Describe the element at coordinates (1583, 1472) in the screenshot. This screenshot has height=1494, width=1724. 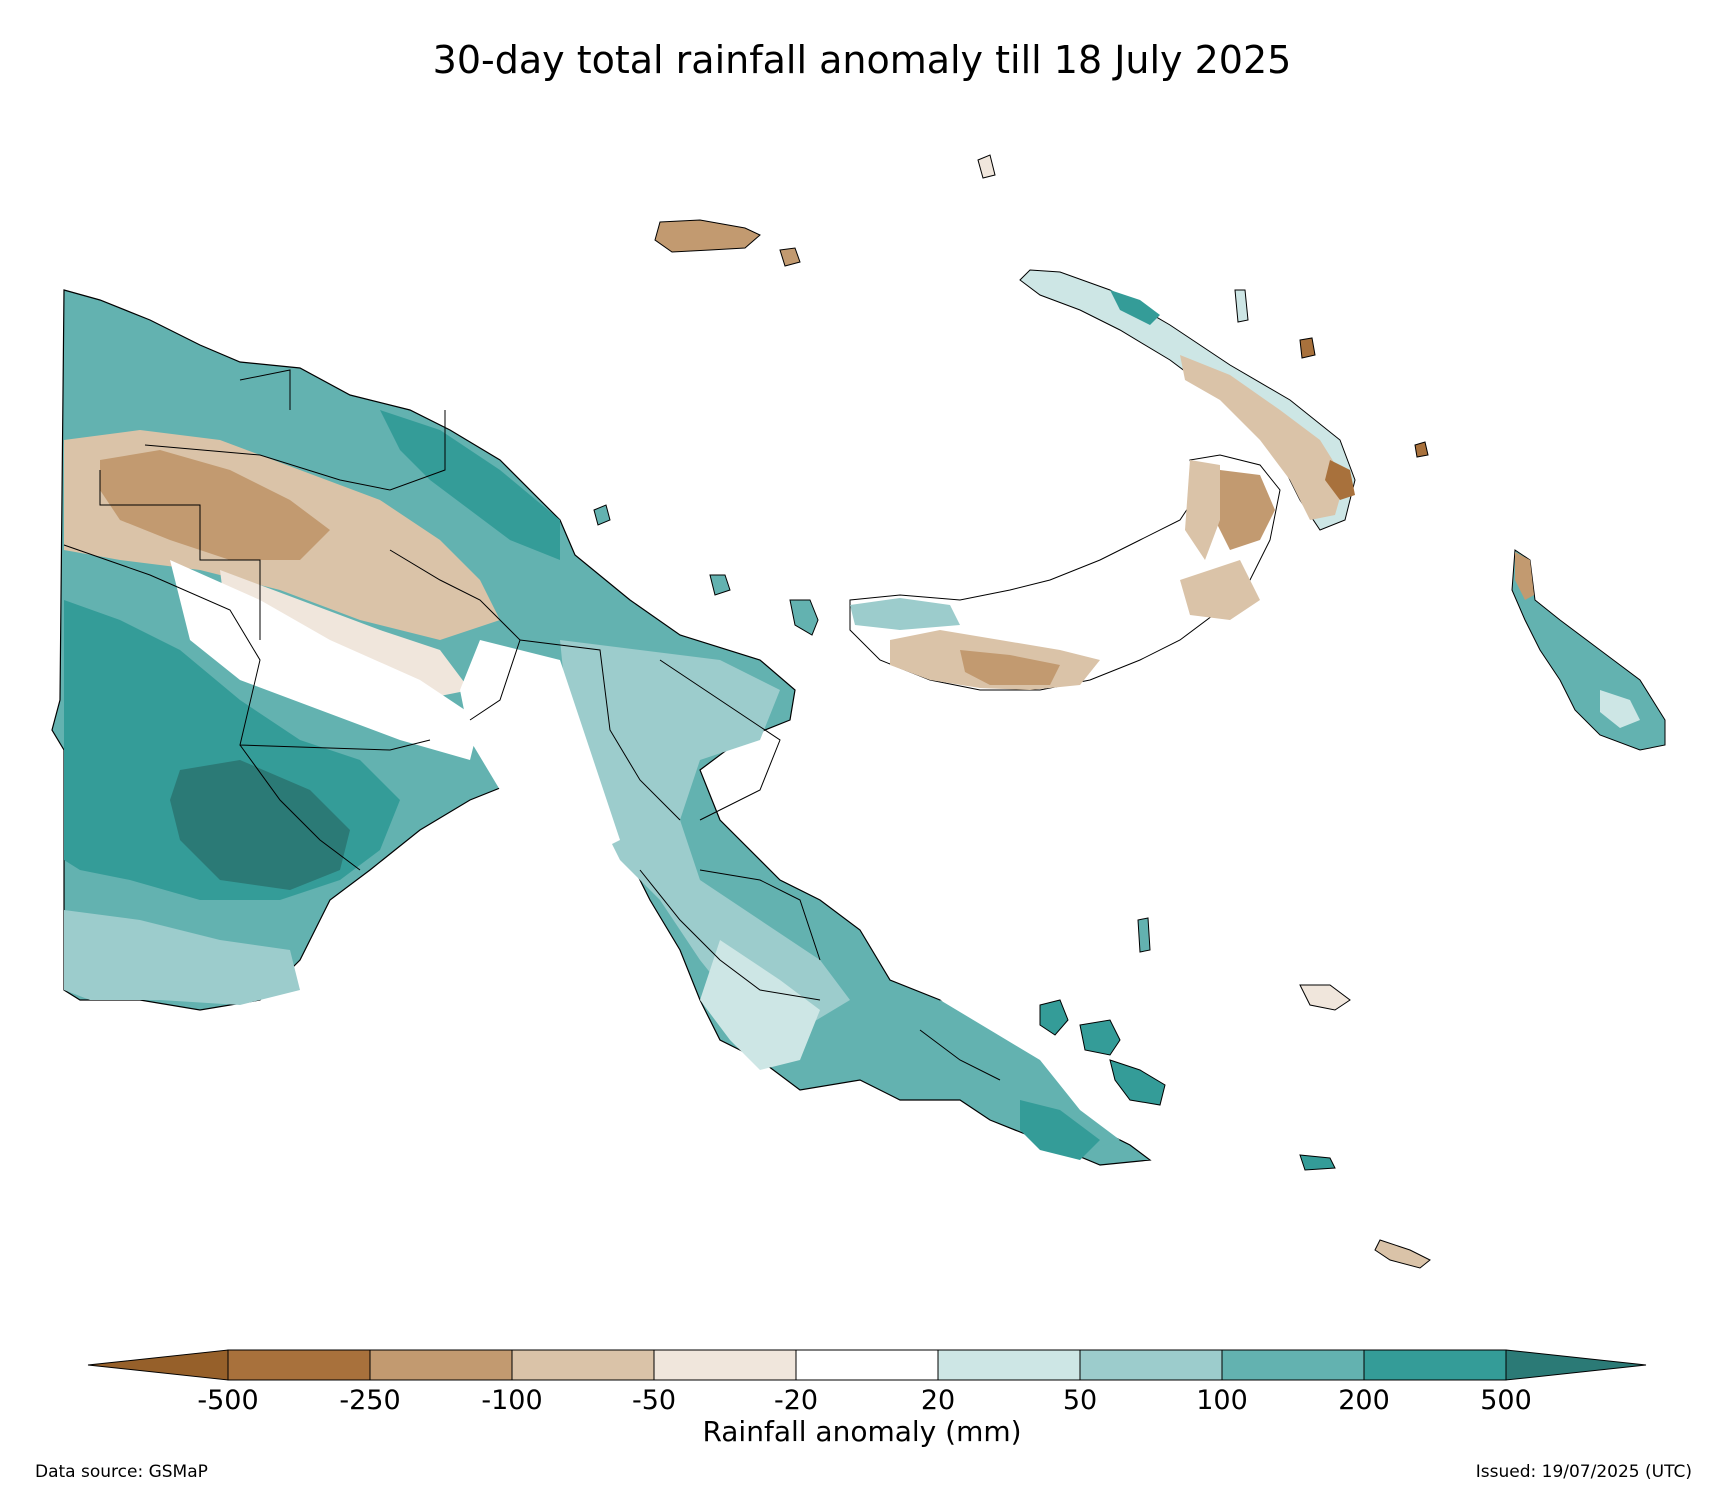
I see `issued-date: Issued: 19/07/2025 (UTC)` at that location.